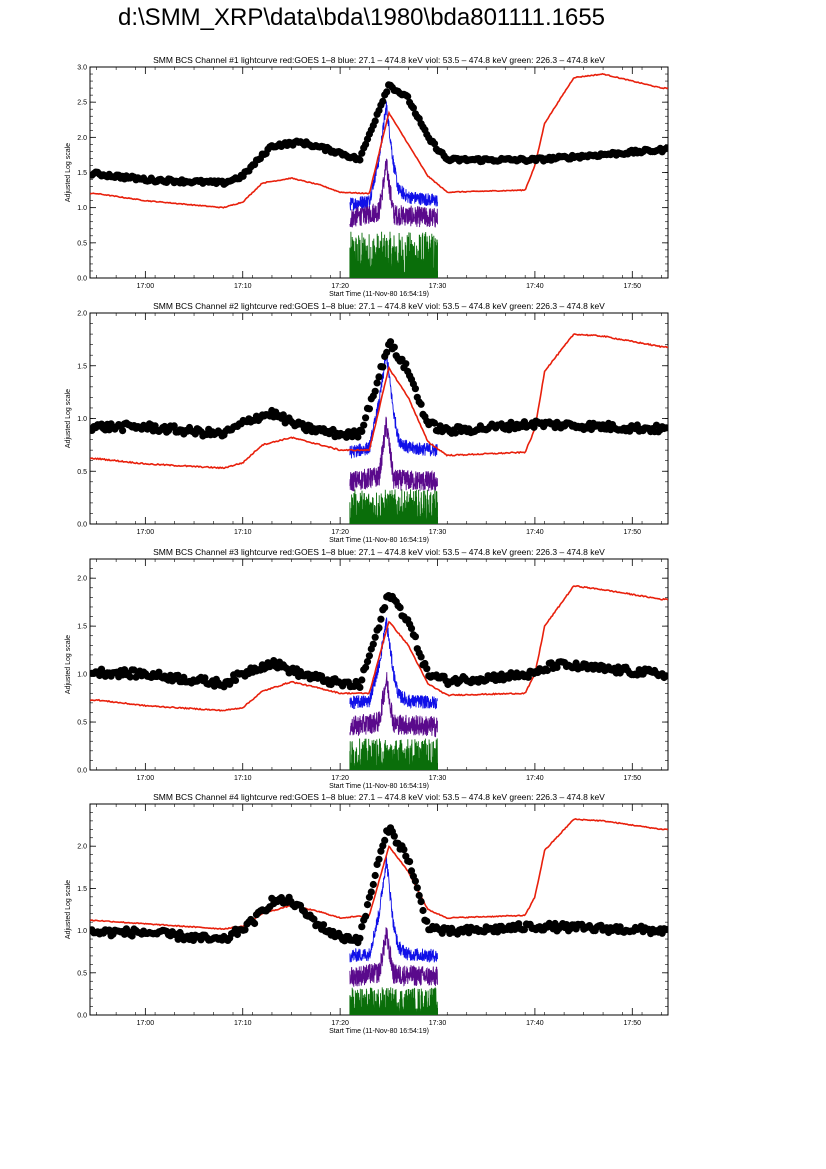  What do you see at coordinates (82, 627) in the screenshot?
I see `y-tick-label: 1.5` at bounding box center [82, 627].